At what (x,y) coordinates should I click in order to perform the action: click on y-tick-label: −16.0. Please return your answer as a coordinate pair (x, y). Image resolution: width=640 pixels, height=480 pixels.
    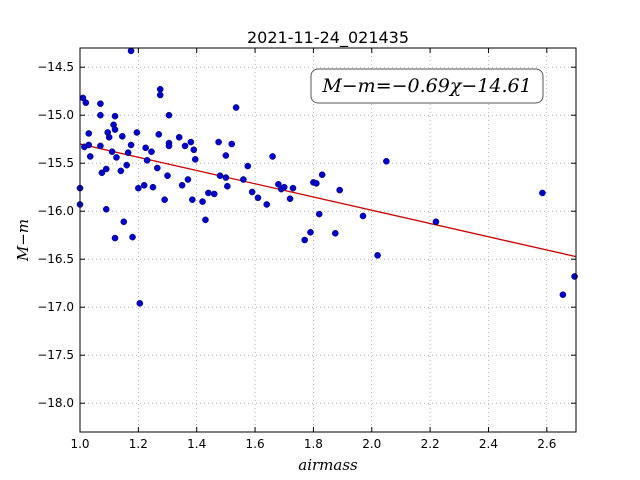
    Looking at the image, I should click on (55, 211).